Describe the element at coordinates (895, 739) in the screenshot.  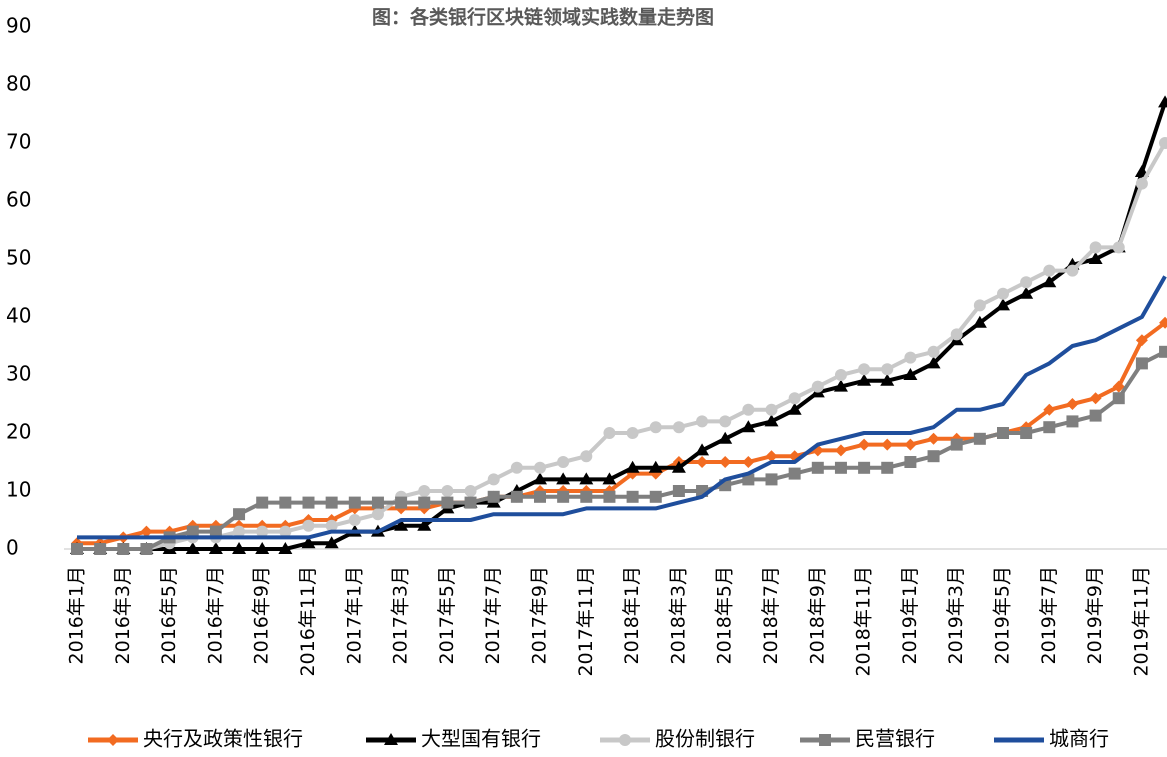
I see `legend-label: 民营银行` at that location.